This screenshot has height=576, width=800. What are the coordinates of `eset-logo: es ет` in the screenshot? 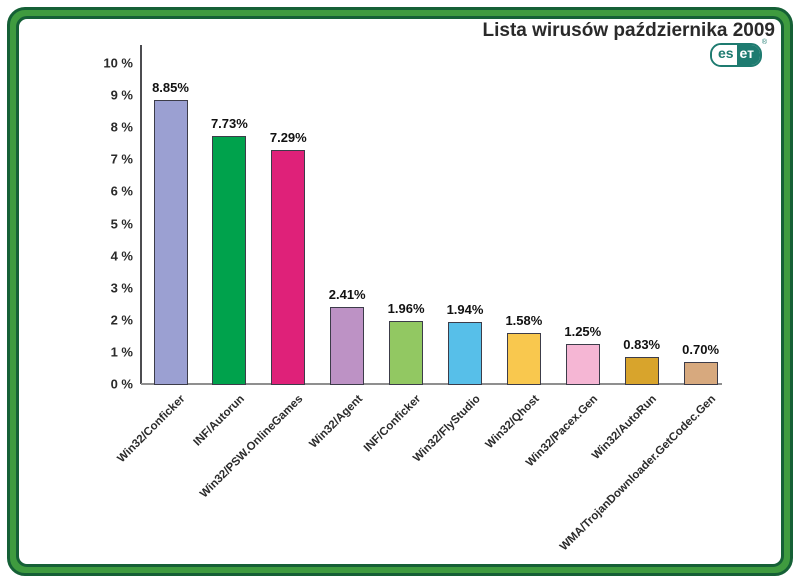 It's located at (735, 55).